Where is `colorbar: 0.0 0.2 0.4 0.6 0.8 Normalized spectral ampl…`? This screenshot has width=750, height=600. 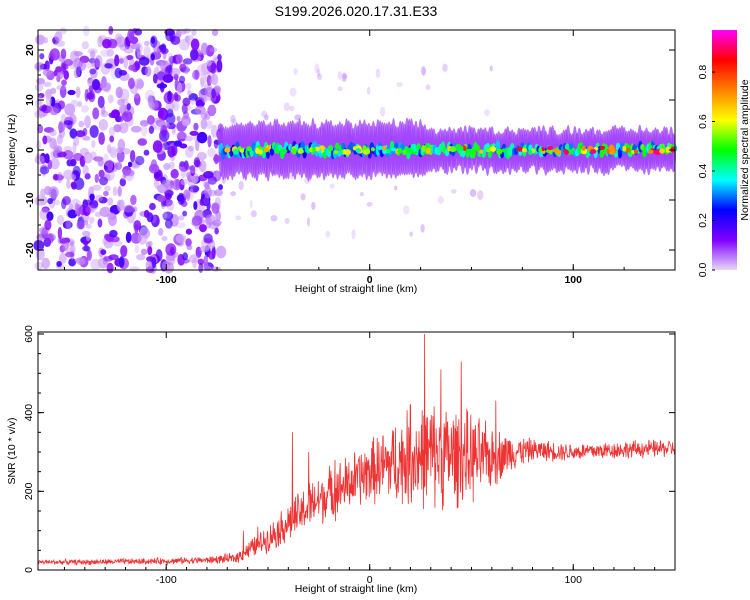
colorbar: 0.0 0.2 0.4 0.6 0.8 Normalized spectral ampl… is located at coordinates (723, 153).